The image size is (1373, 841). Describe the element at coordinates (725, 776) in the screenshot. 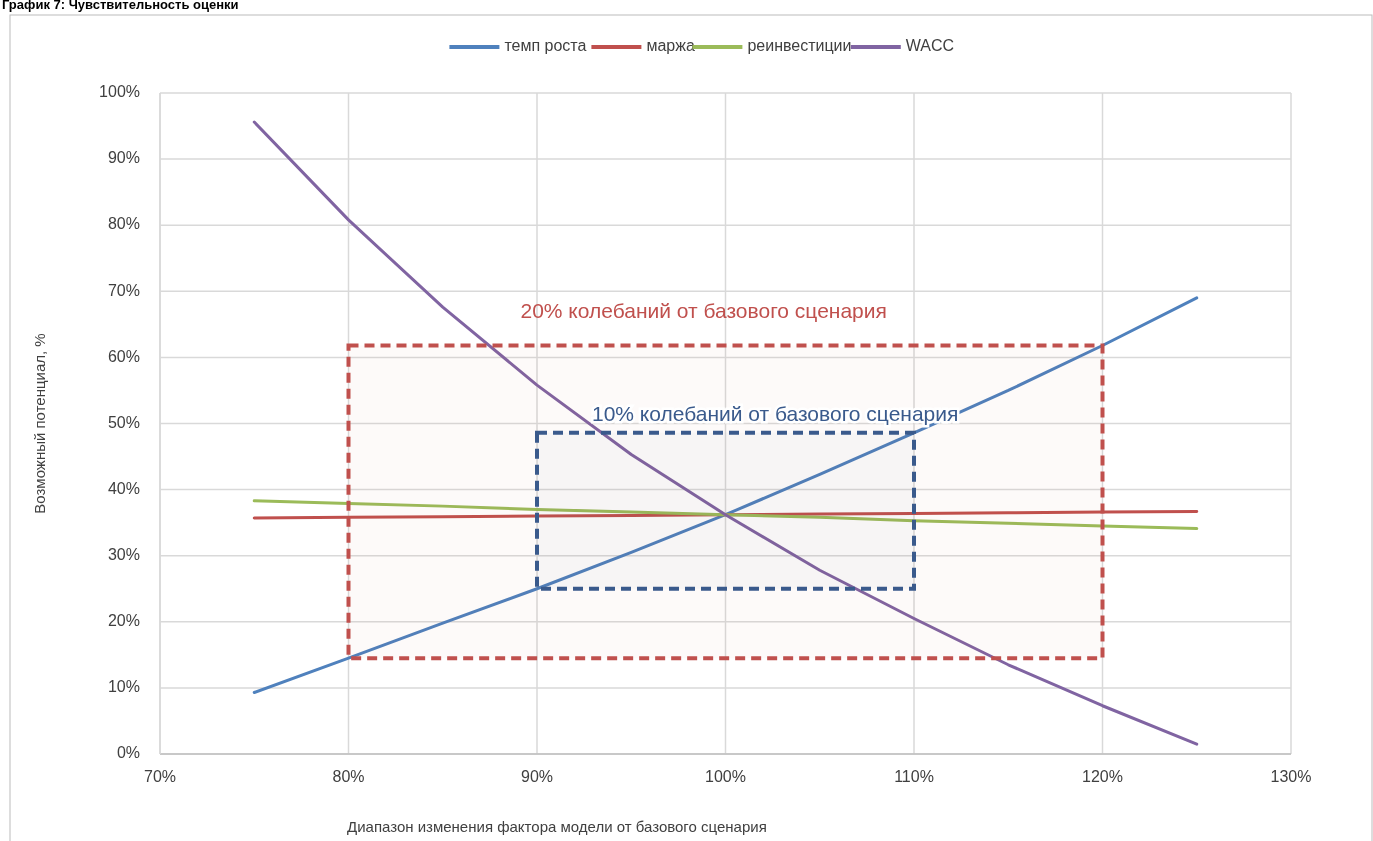

I see `x-tick-label: 100%` at that location.